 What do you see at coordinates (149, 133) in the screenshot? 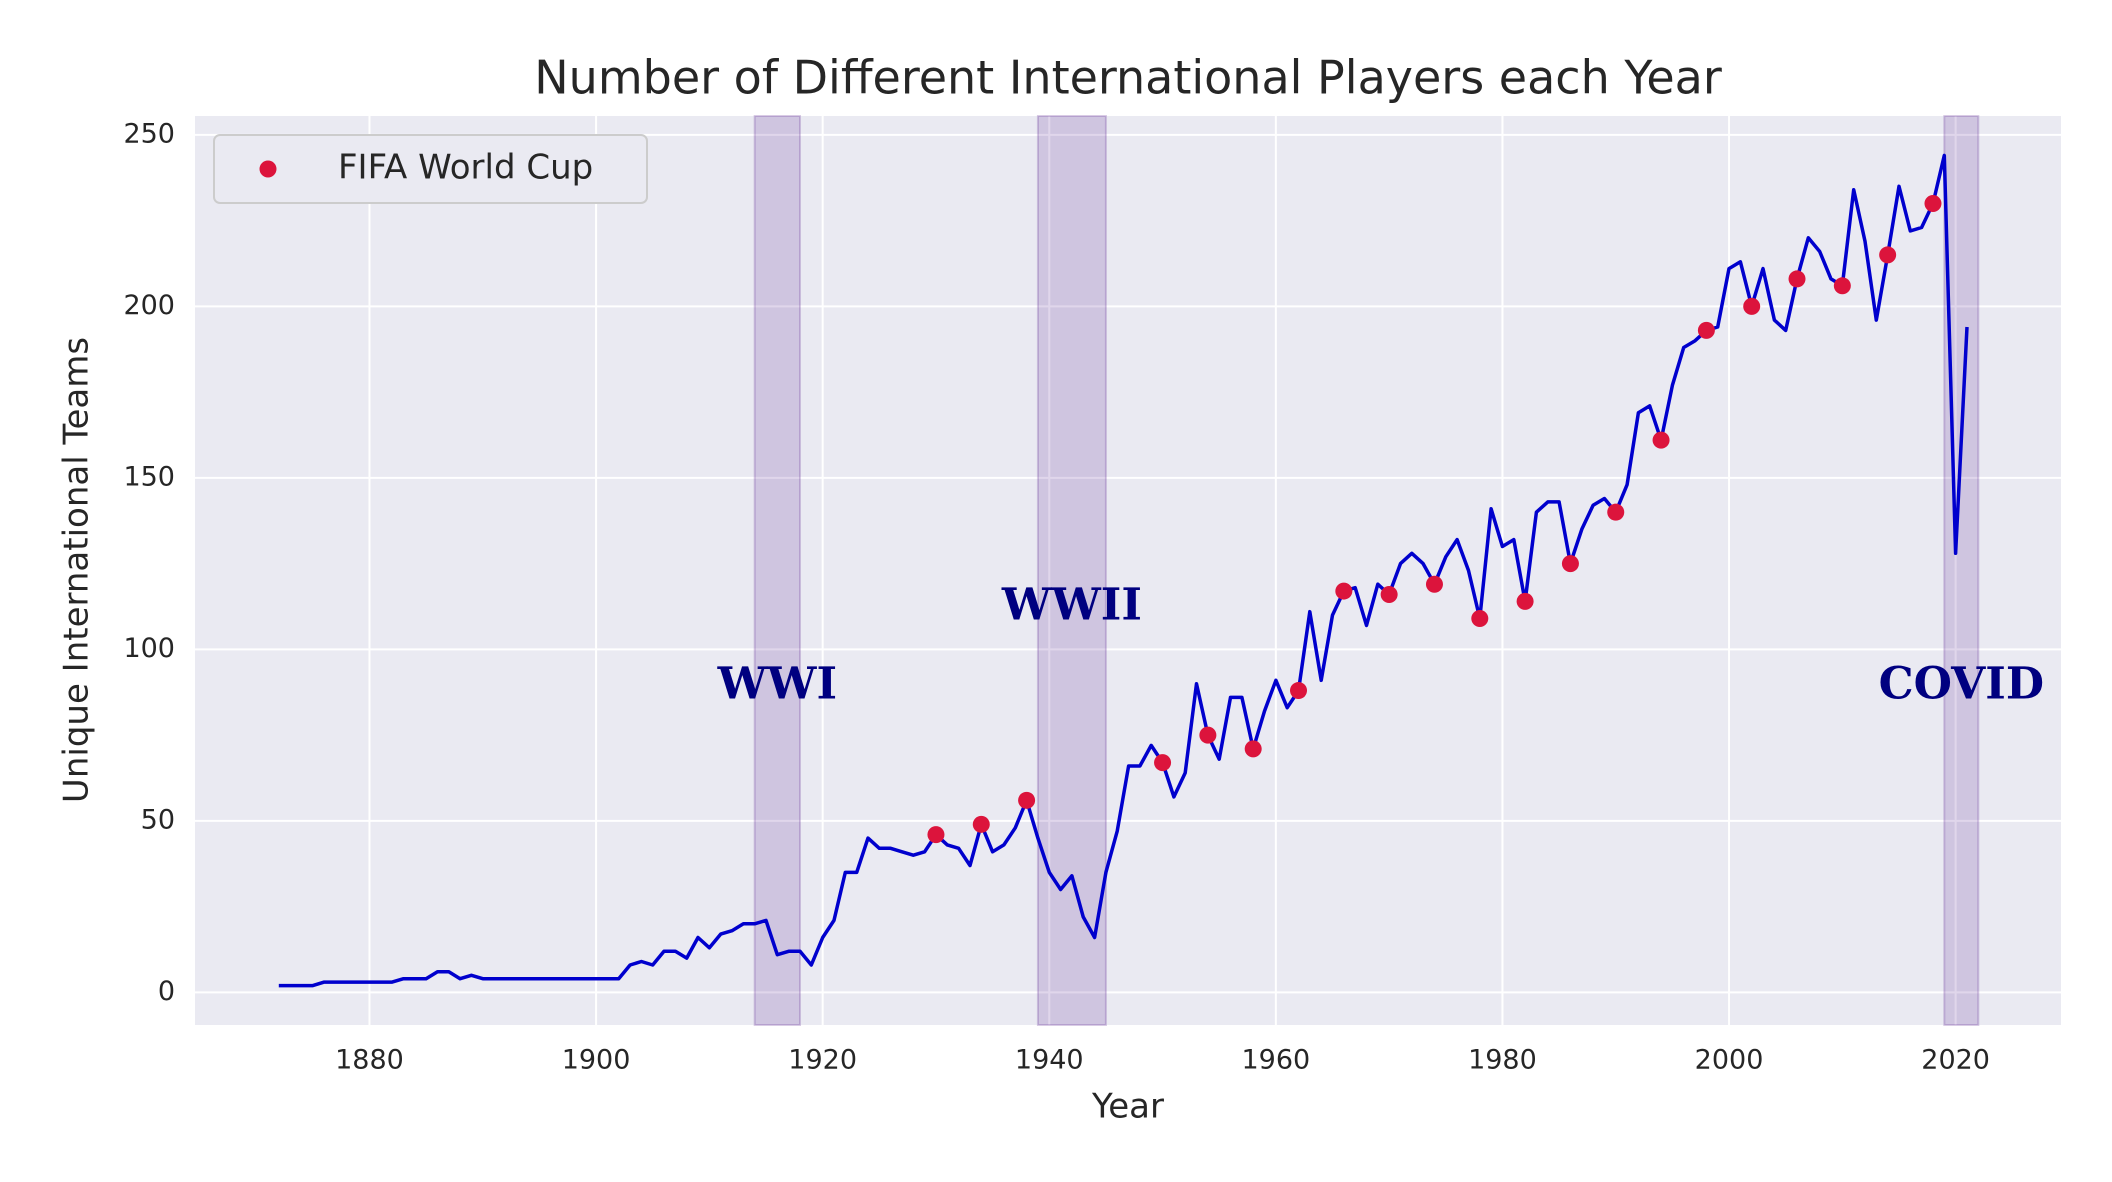
I see `y-tick-label: 250` at bounding box center [149, 133].